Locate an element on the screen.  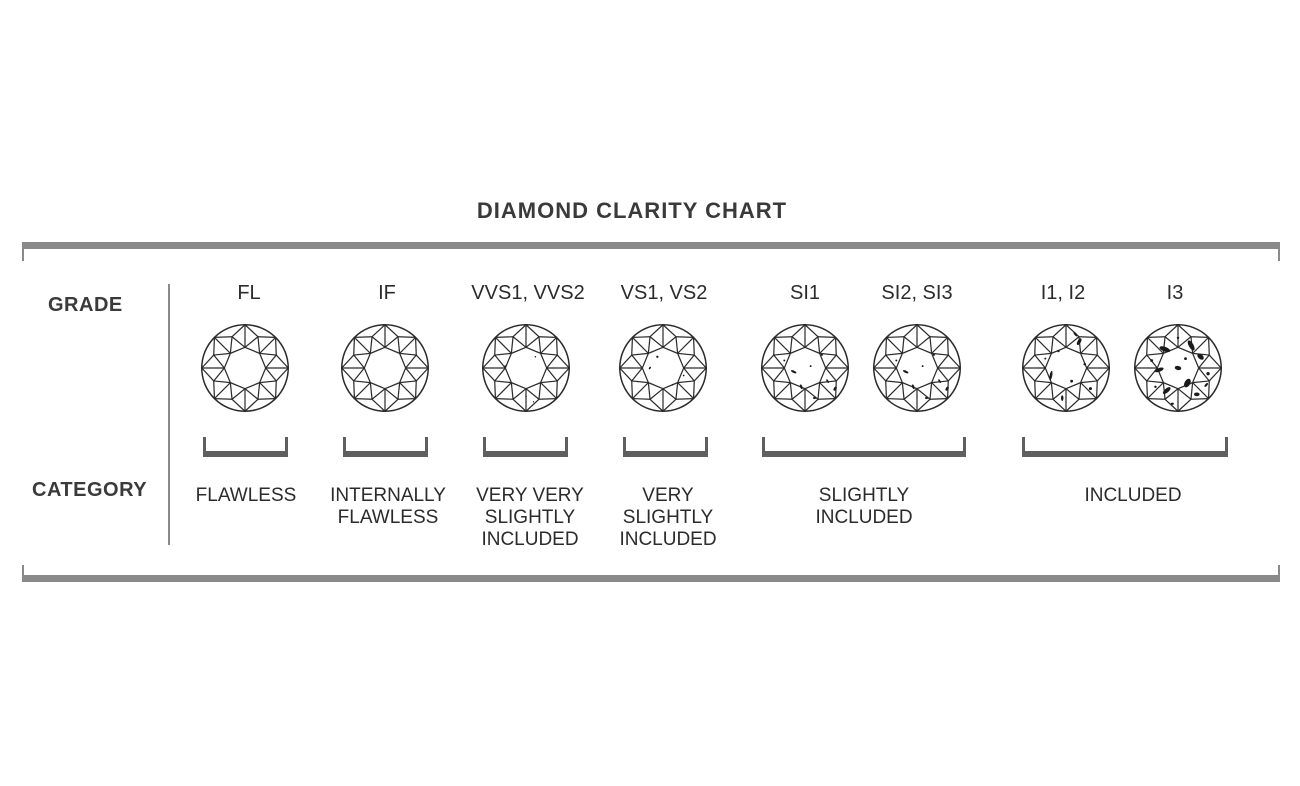
category-slightly-included: SLIGHTLY INCLUDED is located at coordinates (864, 507).